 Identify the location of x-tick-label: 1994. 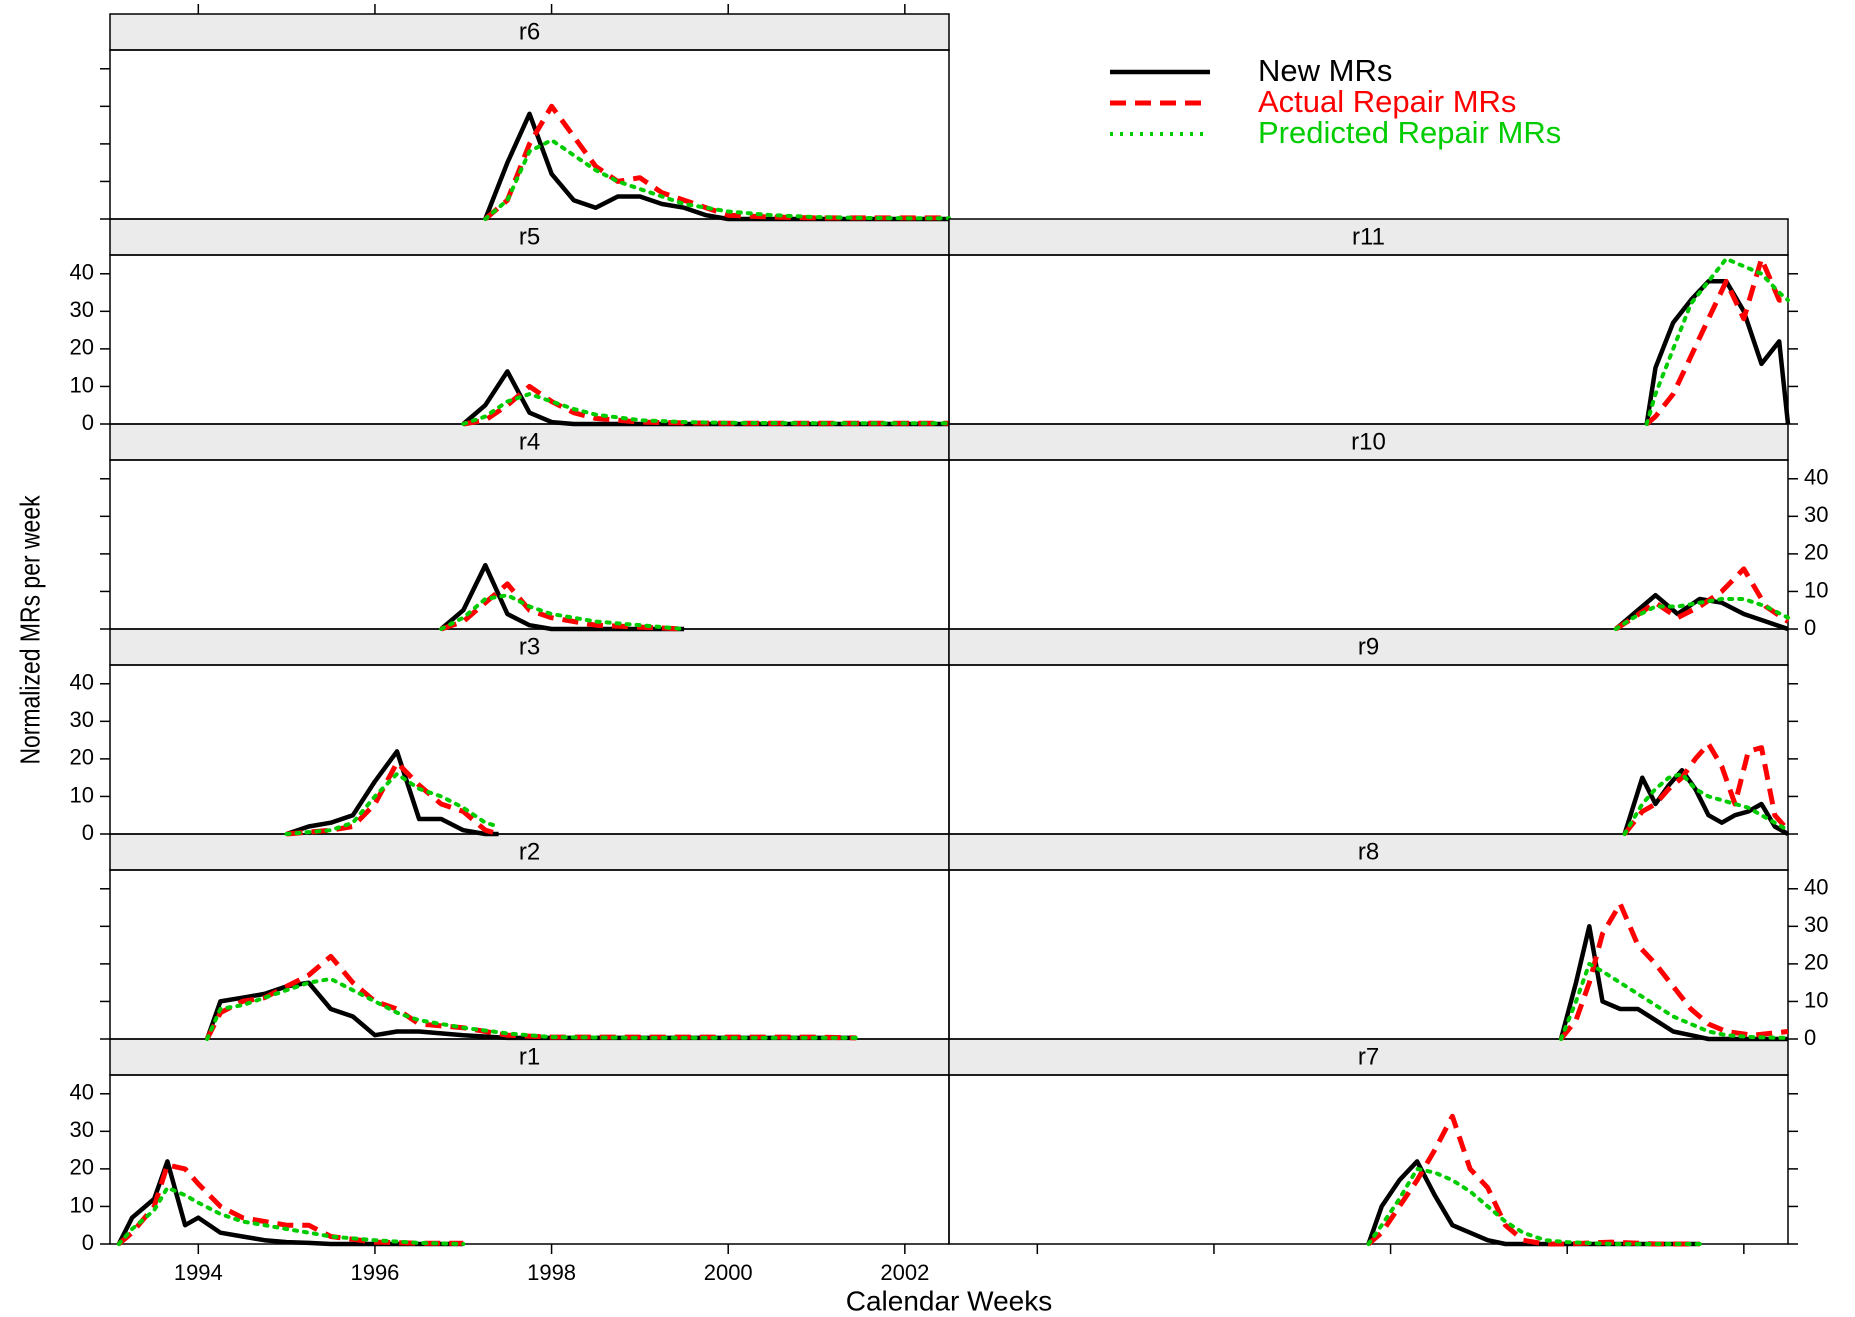
(198, 1272).